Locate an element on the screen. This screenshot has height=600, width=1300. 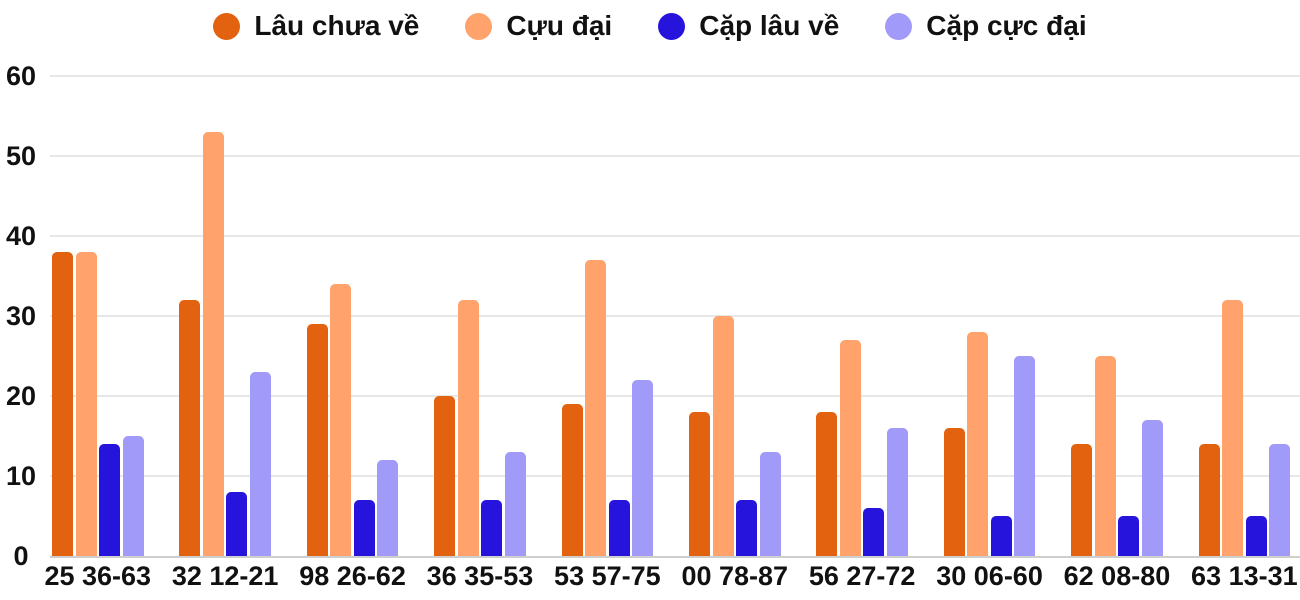
x-category-label: 62 08-80 is located at coordinates (1117, 576).